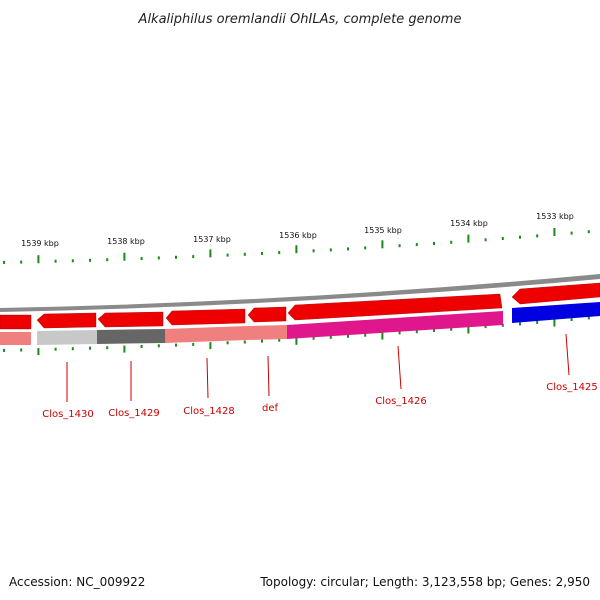 This screenshot has width=600, height=600. Describe the element at coordinates (469, 223) in the screenshot. I see `kbp-label-1534: 1534 kbp` at that location.